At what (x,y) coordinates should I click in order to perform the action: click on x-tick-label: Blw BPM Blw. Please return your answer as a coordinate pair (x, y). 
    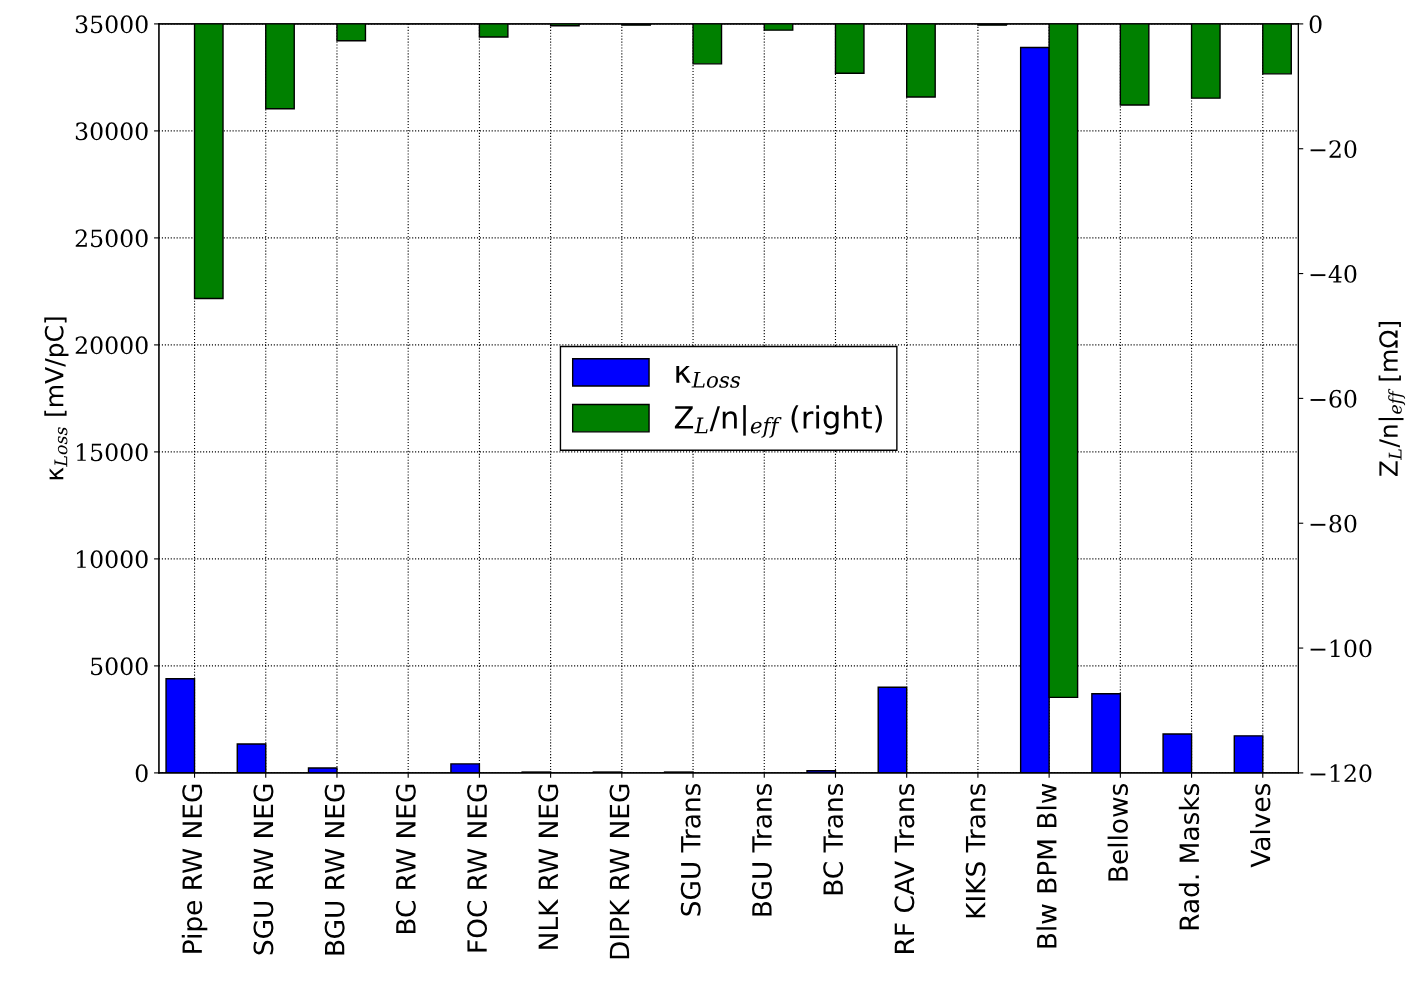
    Looking at the image, I should click on (1046, 865).